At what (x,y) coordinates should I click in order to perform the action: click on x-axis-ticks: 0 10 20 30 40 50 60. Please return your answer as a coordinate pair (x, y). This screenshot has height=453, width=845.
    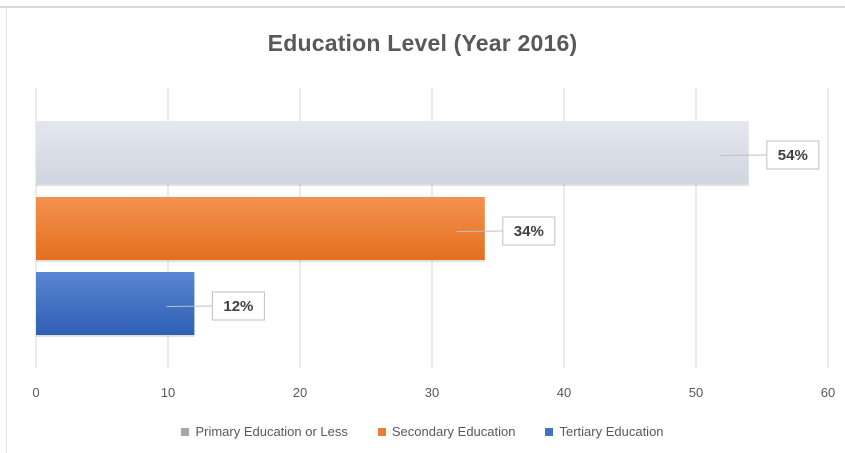
    Looking at the image, I should click on (433, 392).